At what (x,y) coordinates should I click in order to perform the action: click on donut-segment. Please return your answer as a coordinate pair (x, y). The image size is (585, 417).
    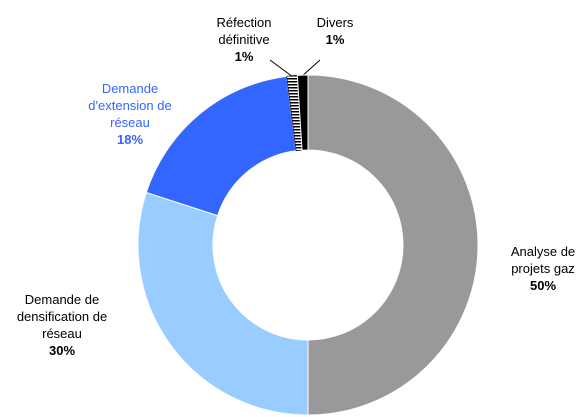
    Looking at the image, I should click on (302, 112).